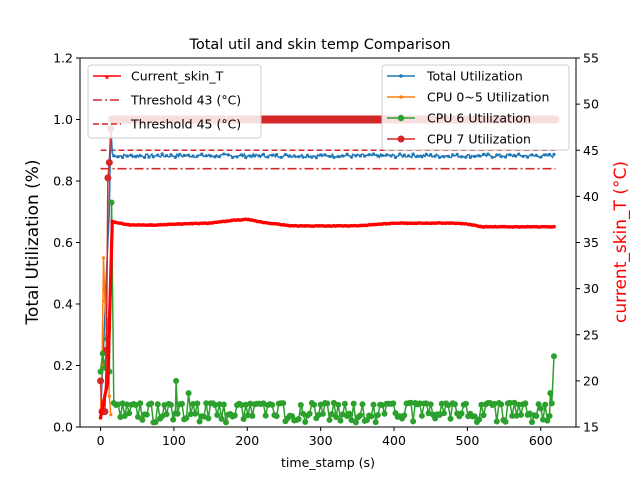 The image size is (640, 484). What do you see at coordinates (621, 242) in the screenshot?
I see `y-axis-label-right: current_skin_T (°C)` at bounding box center [621, 242].